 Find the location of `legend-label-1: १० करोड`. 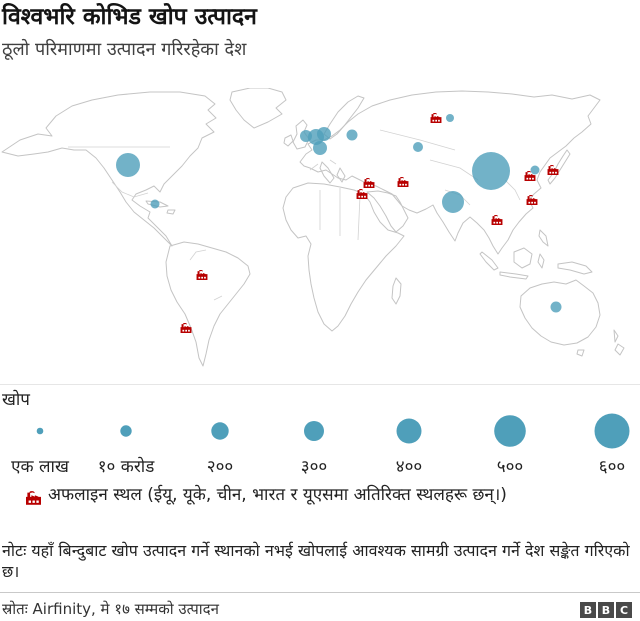

legend-label-1: १० करोड is located at coordinates (126, 467).